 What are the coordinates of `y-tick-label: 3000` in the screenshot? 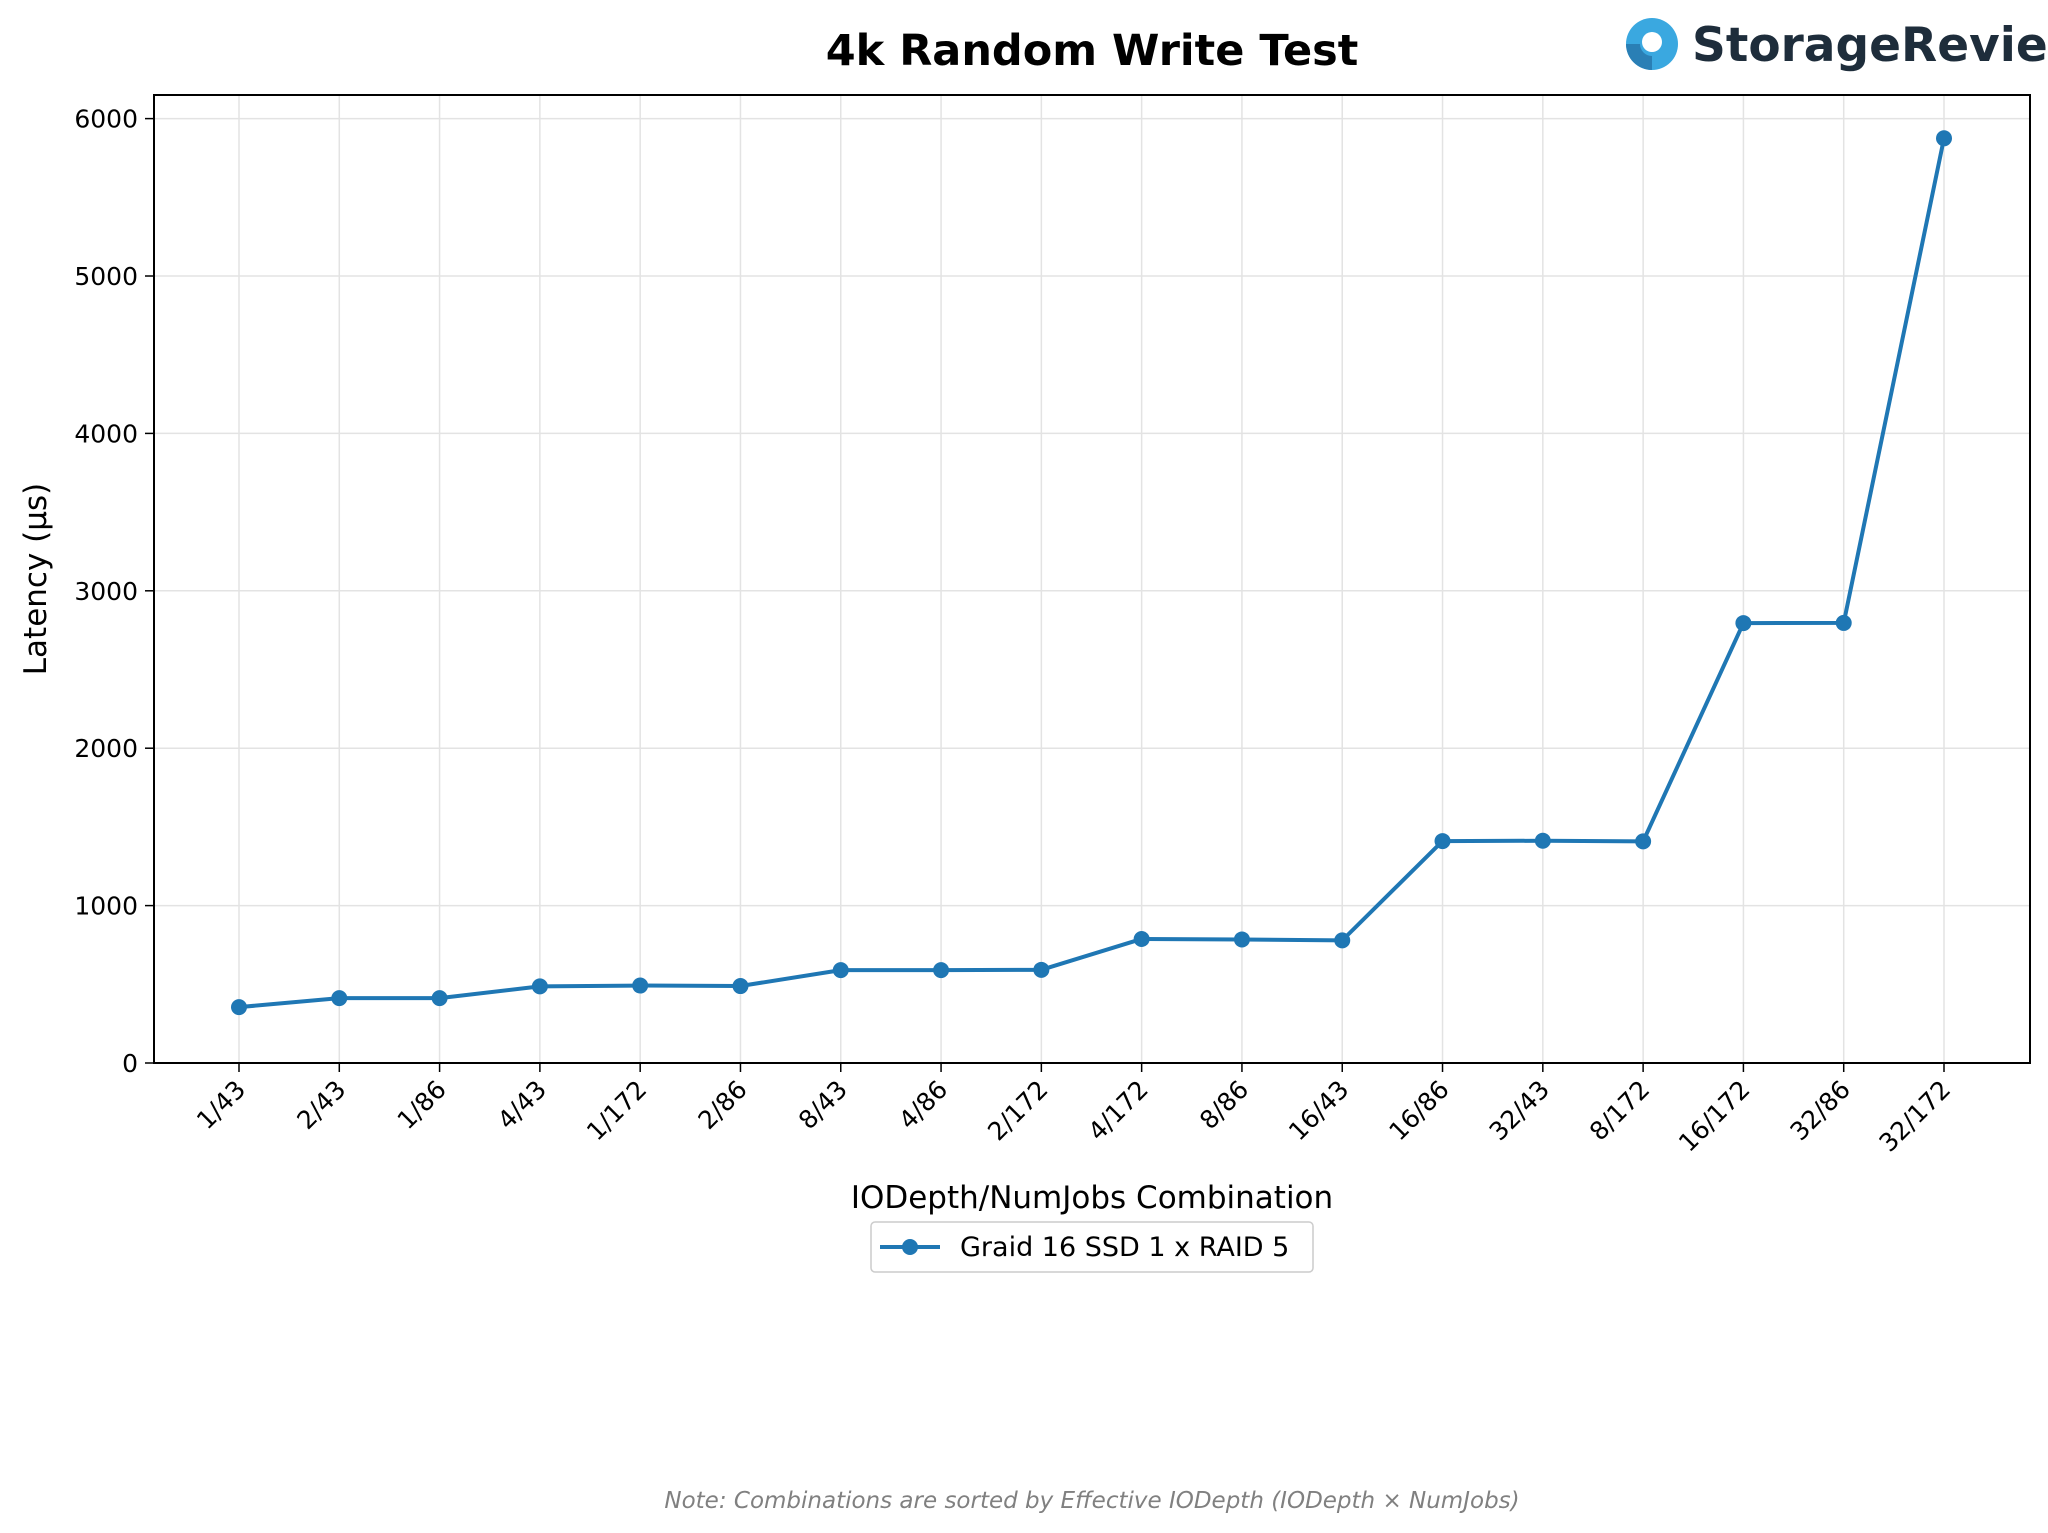 It's located at (106, 591).